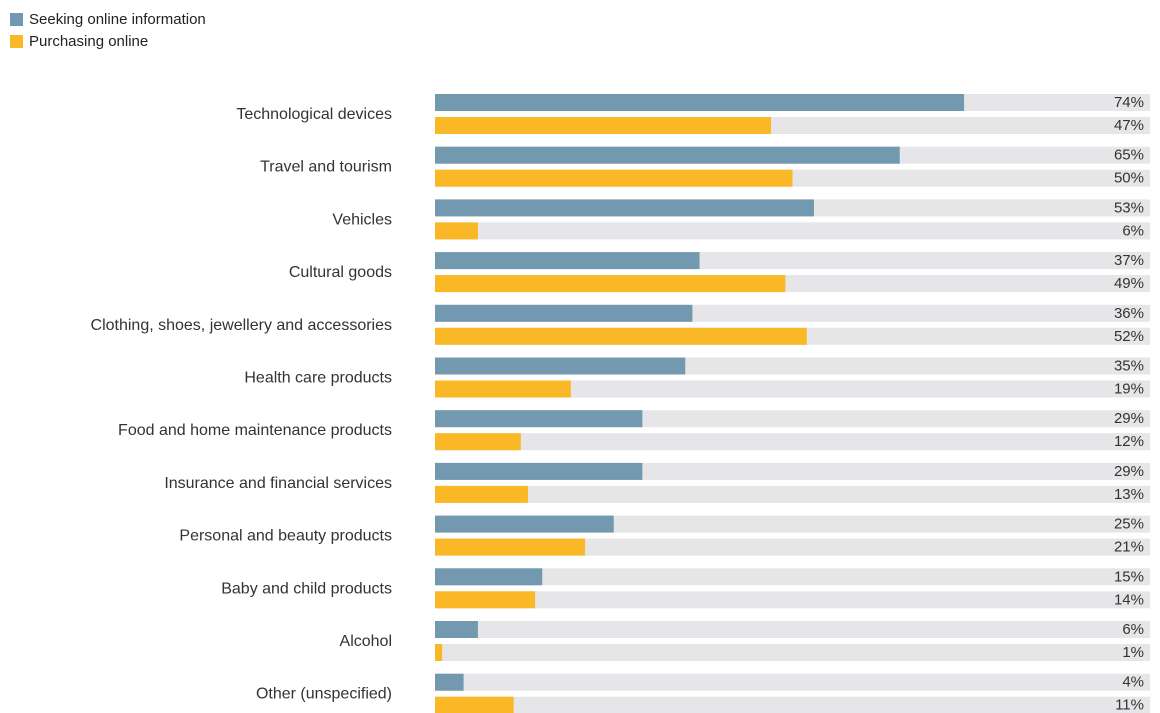 The height and width of the screenshot is (713, 1160). I want to click on value-label-insurance-and-financial-services-0: 29%, so click(1129, 471).